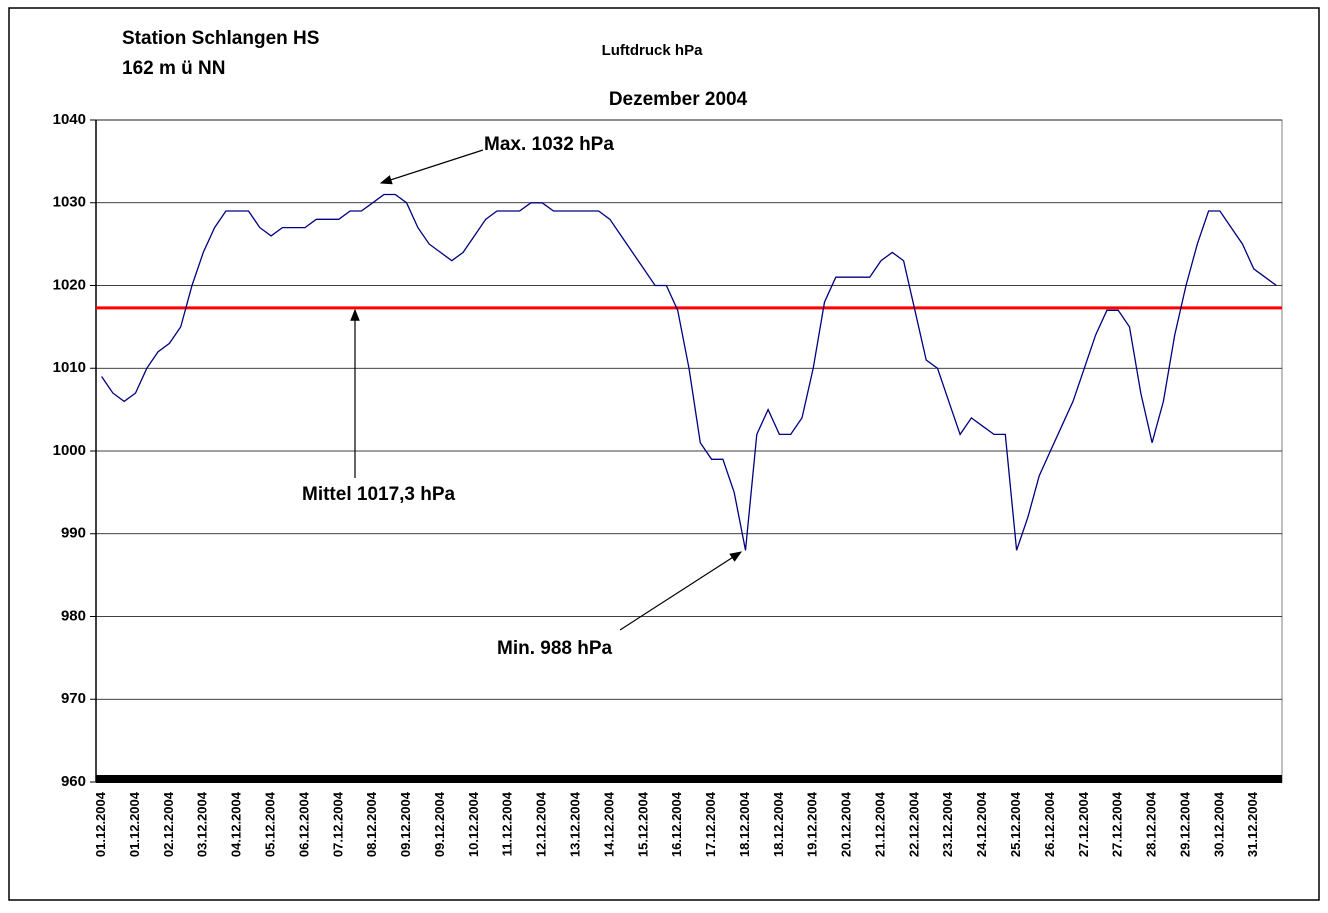 Image resolution: width=1328 pixels, height=913 pixels. Describe the element at coordinates (379, 494) in the screenshot. I see `mean-annotation: Mittel 1017,3 hPa` at that location.